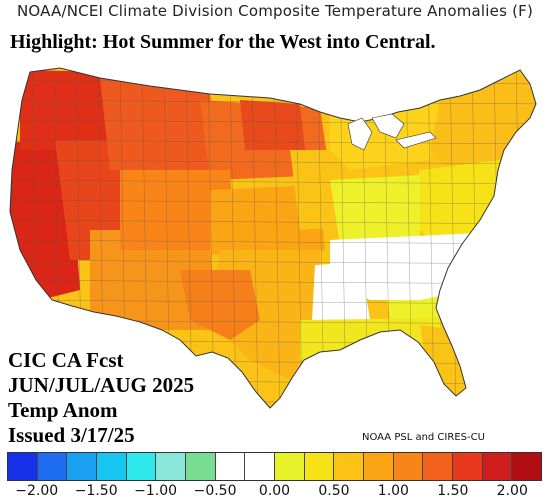 This screenshot has width=550, height=499. What do you see at coordinates (512, 491) in the screenshot?
I see `legend-tick-label: 2.00` at bounding box center [512, 491].